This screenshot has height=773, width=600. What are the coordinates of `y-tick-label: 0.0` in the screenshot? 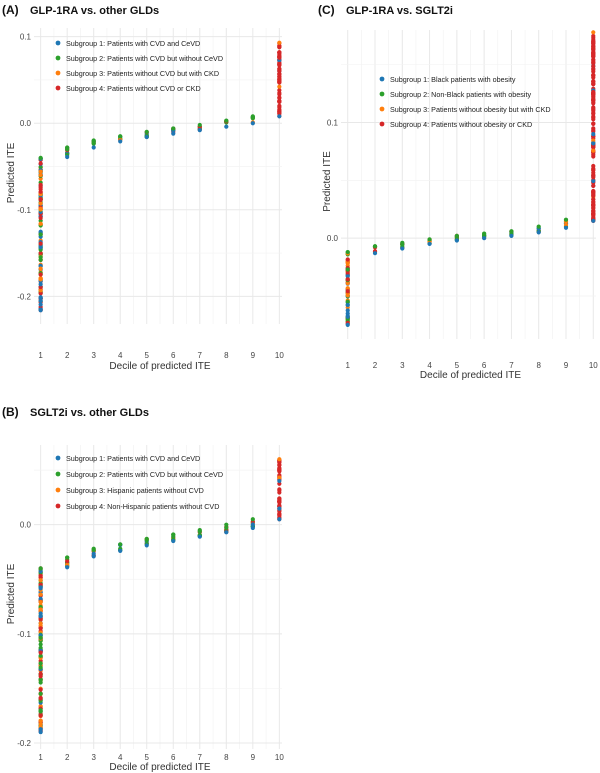 It's located at (26, 123).